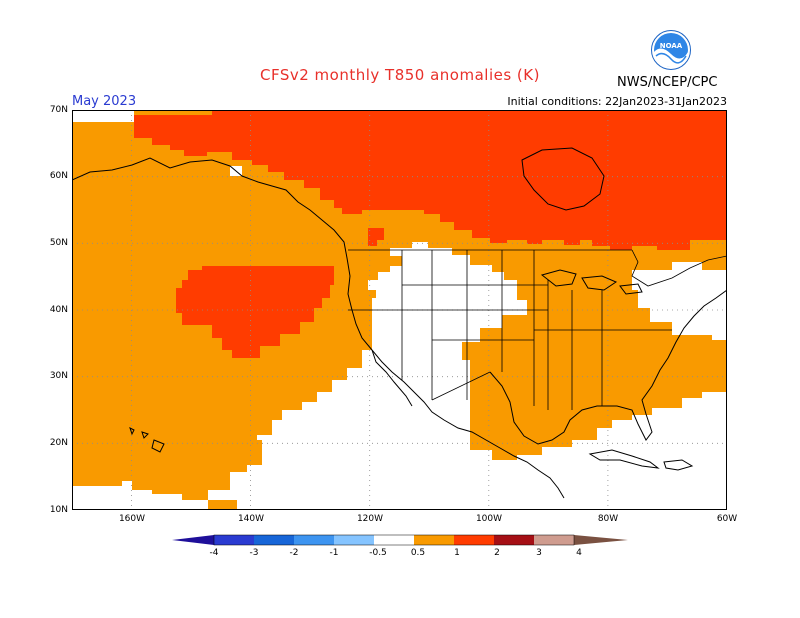 Image resolution: width=800 pixels, height=618 pixels. Describe the element at coordinates (727, 519) in the screenshot. I see `lon-label: 60W` at that location.